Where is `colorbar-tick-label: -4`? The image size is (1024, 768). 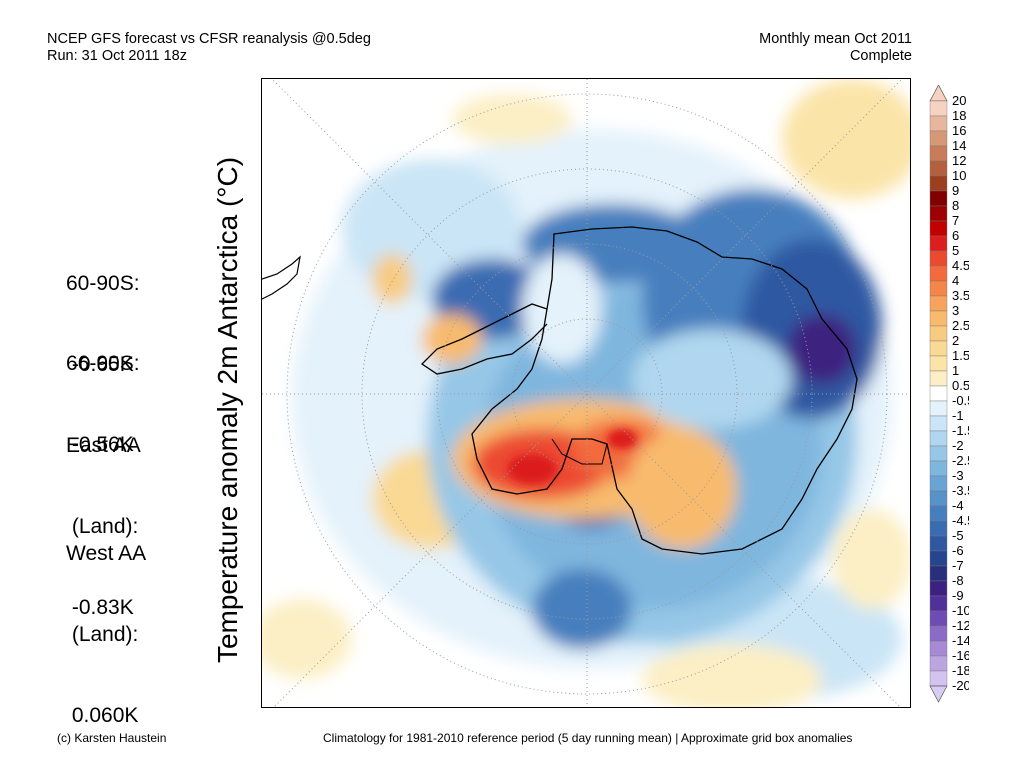
colorbar-tick-label: -4 is located at coordinates (958, 505).